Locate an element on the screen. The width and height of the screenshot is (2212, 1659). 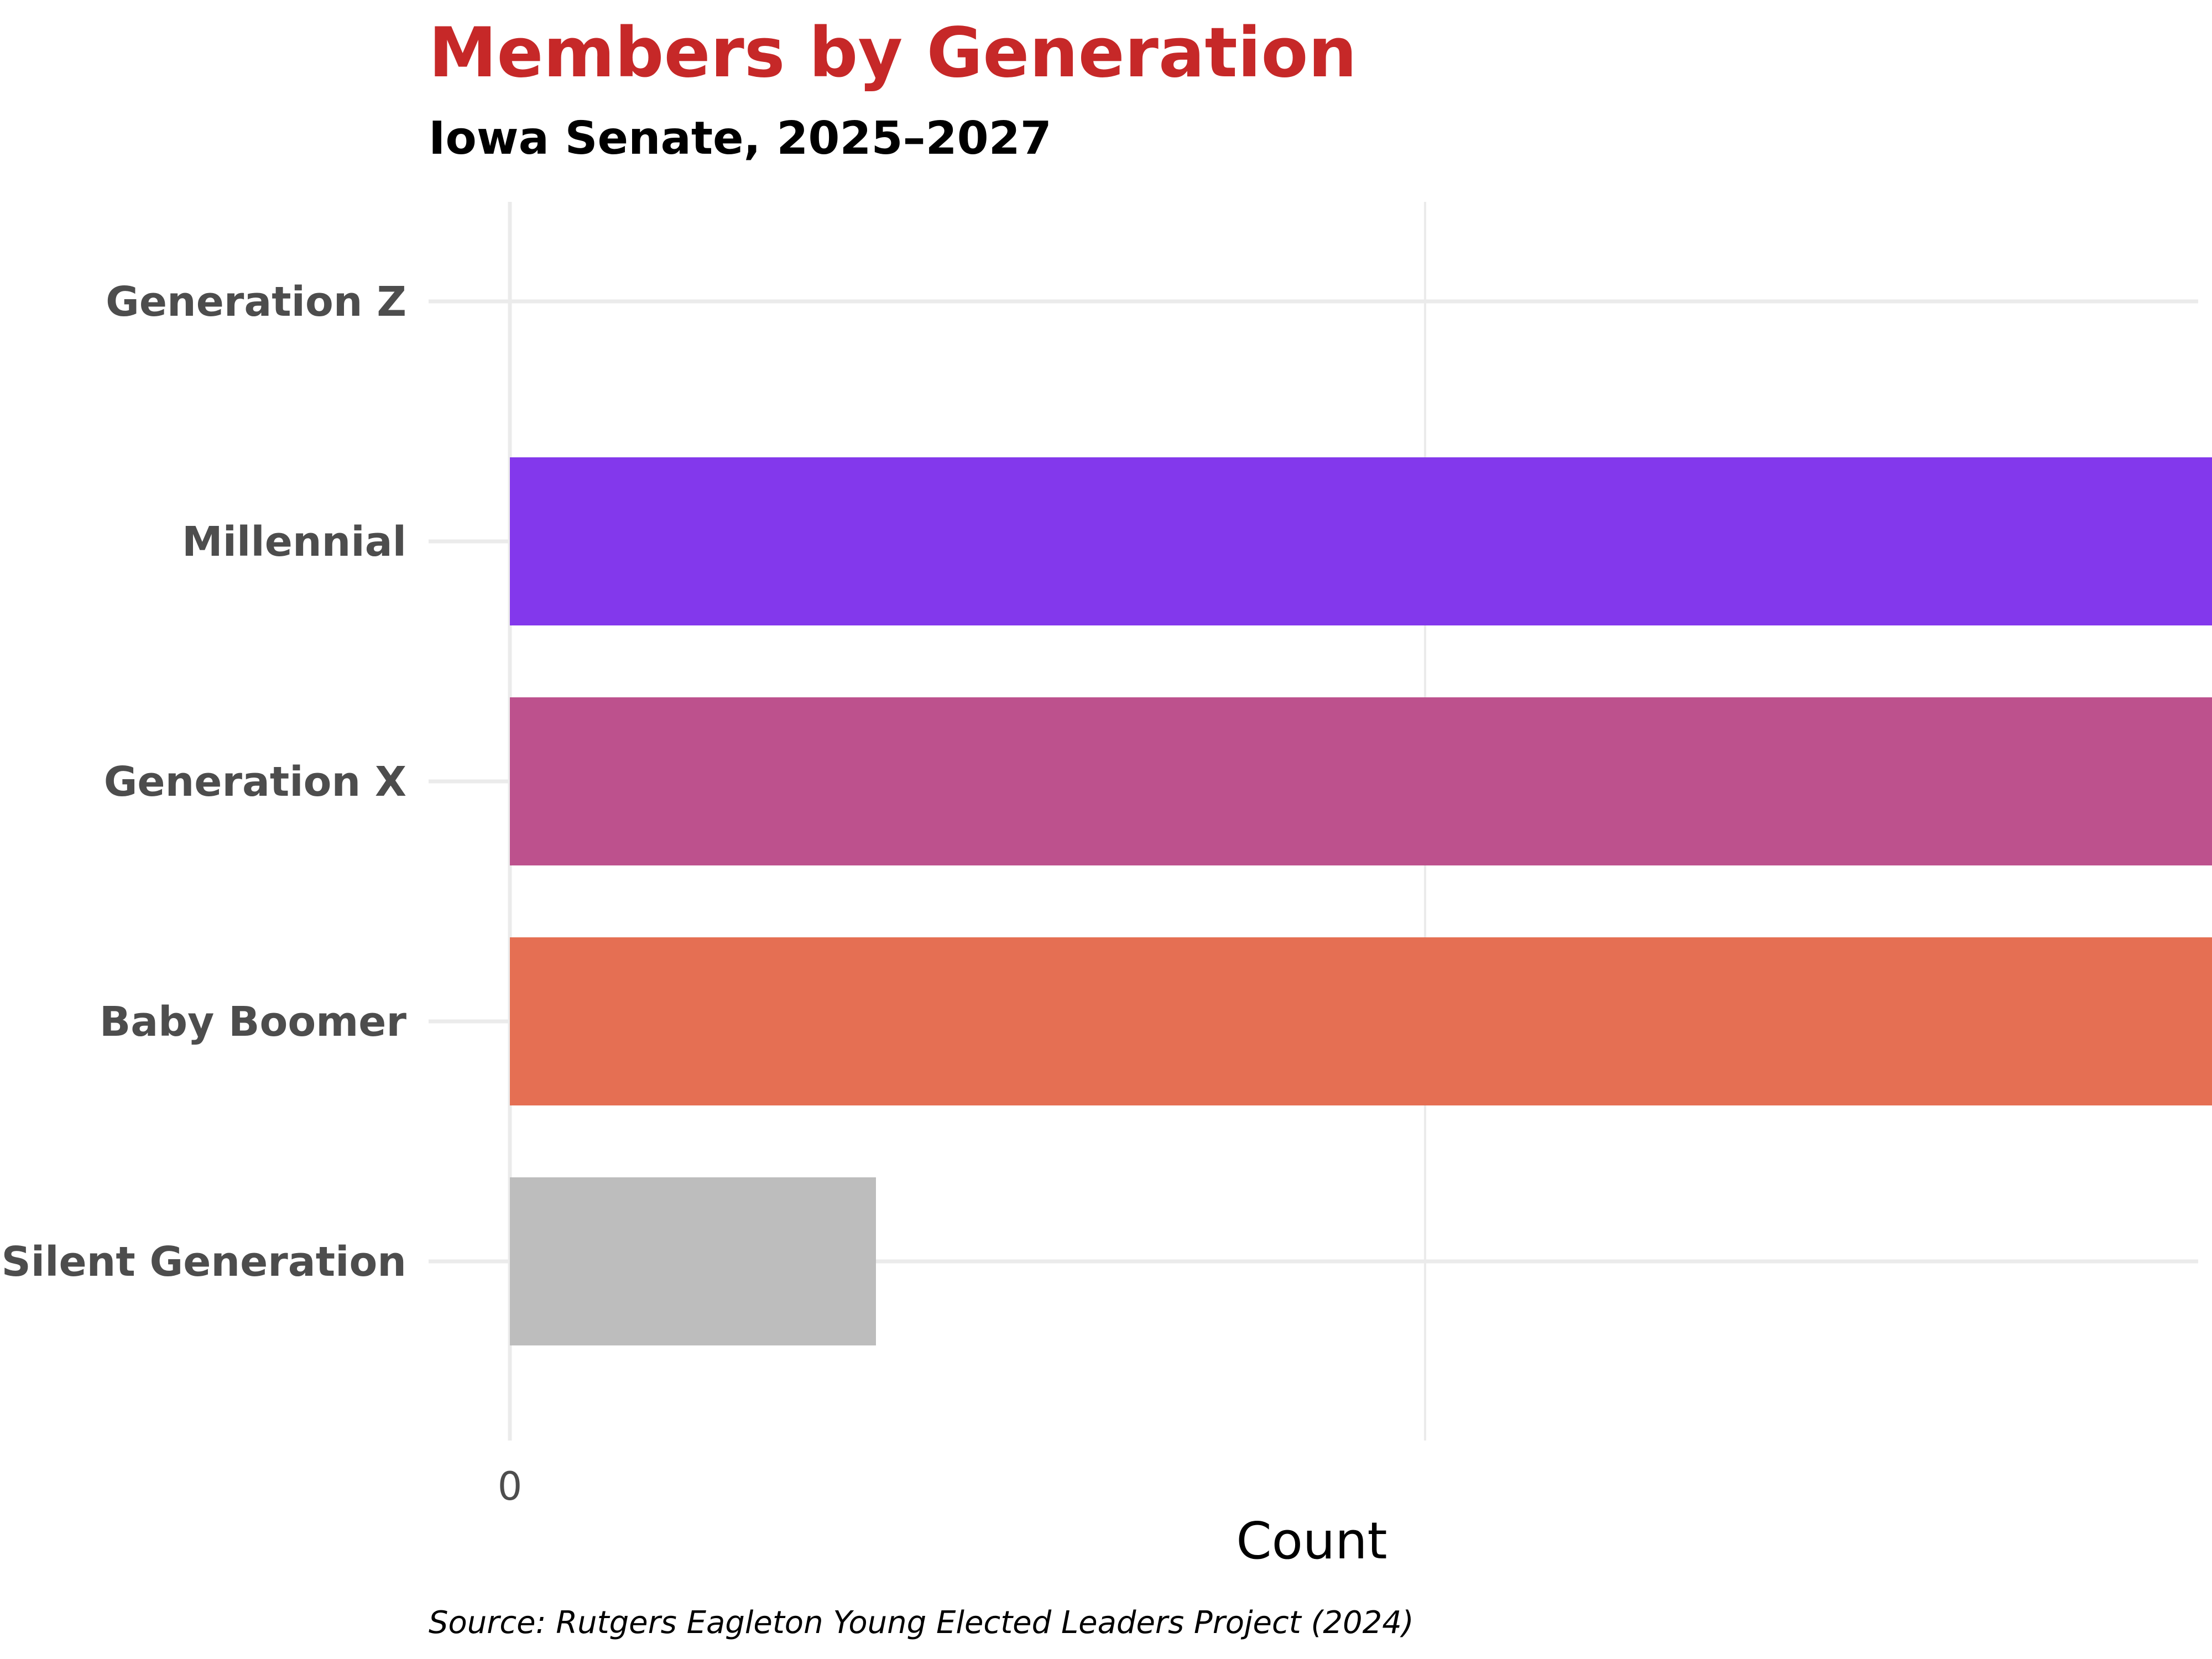
chart-title: Members by Generation is located at coordinates (893, 53).